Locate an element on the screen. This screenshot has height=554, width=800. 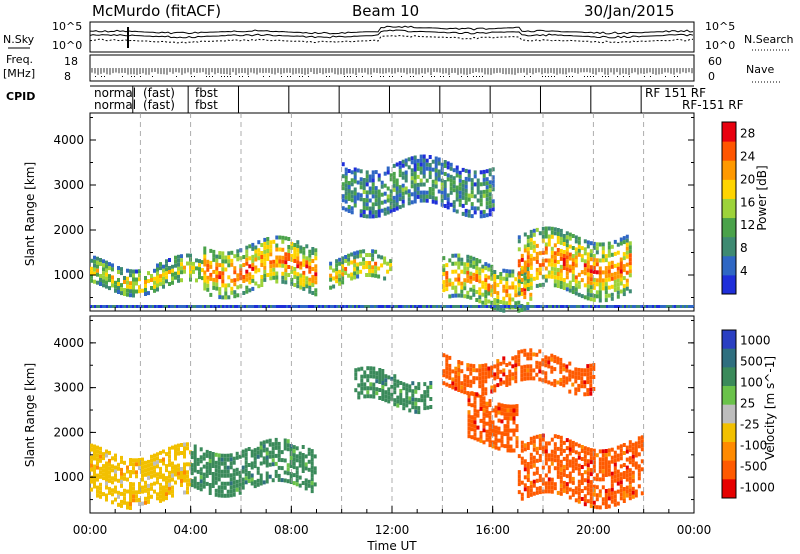
cpid-rf-1: RF 151 RF is located at coordinates (675, 93).